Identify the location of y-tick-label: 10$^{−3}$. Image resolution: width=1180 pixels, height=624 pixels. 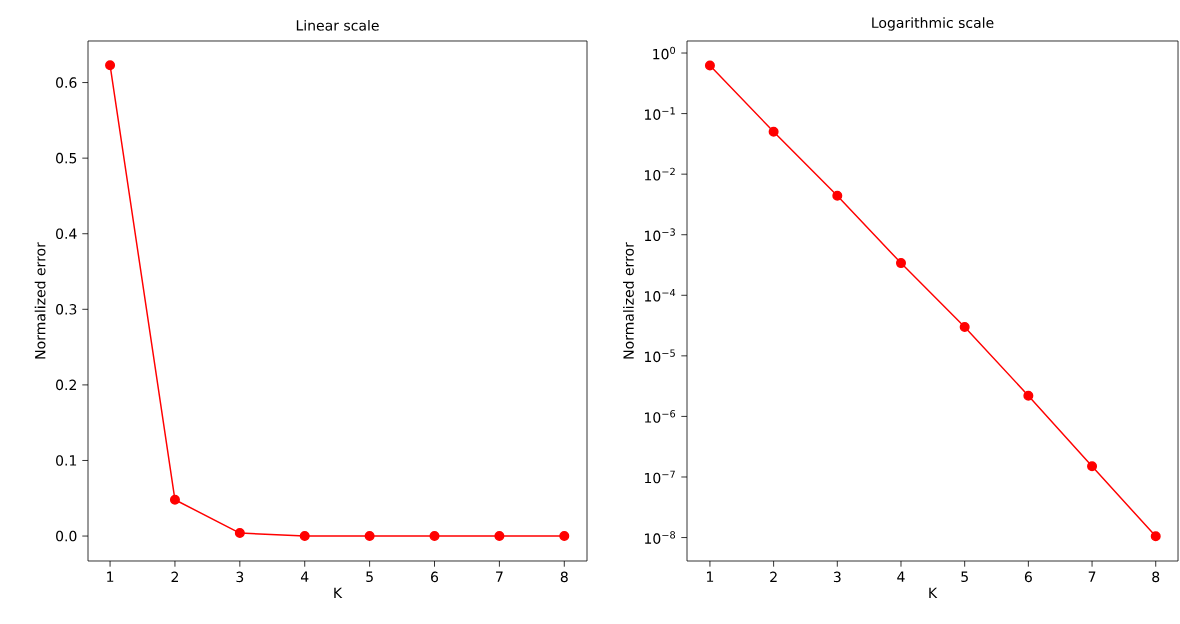
(659, 235).